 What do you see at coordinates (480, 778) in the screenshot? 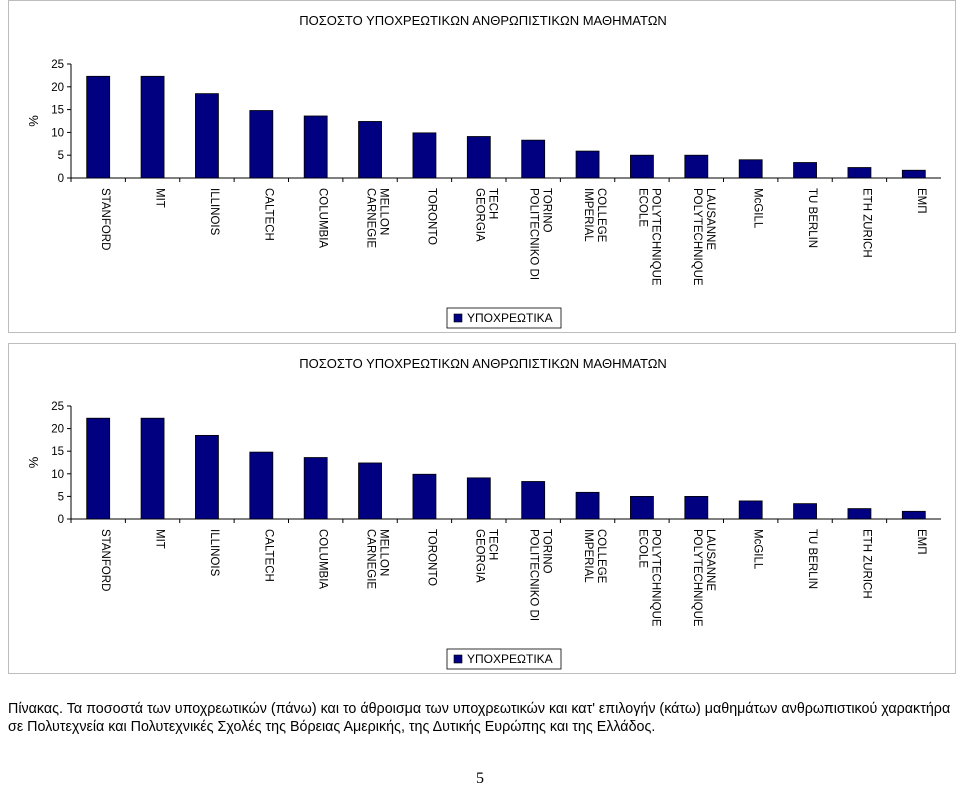
I see `page-number: 5` at bounding box center [480, 778].